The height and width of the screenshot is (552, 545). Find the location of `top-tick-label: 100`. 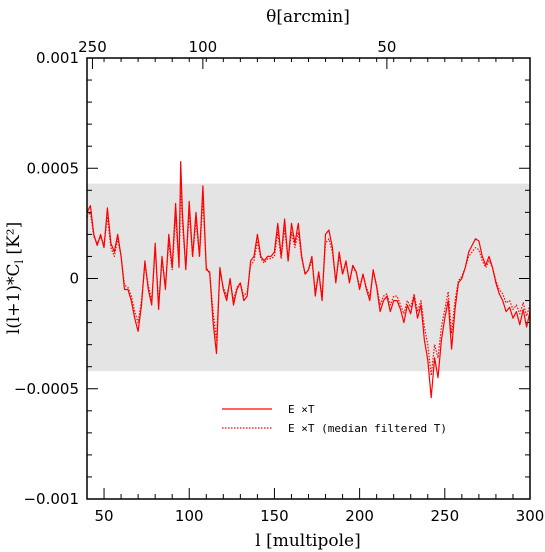

top-tick-label: 100 is located at coordinates (203, 47).